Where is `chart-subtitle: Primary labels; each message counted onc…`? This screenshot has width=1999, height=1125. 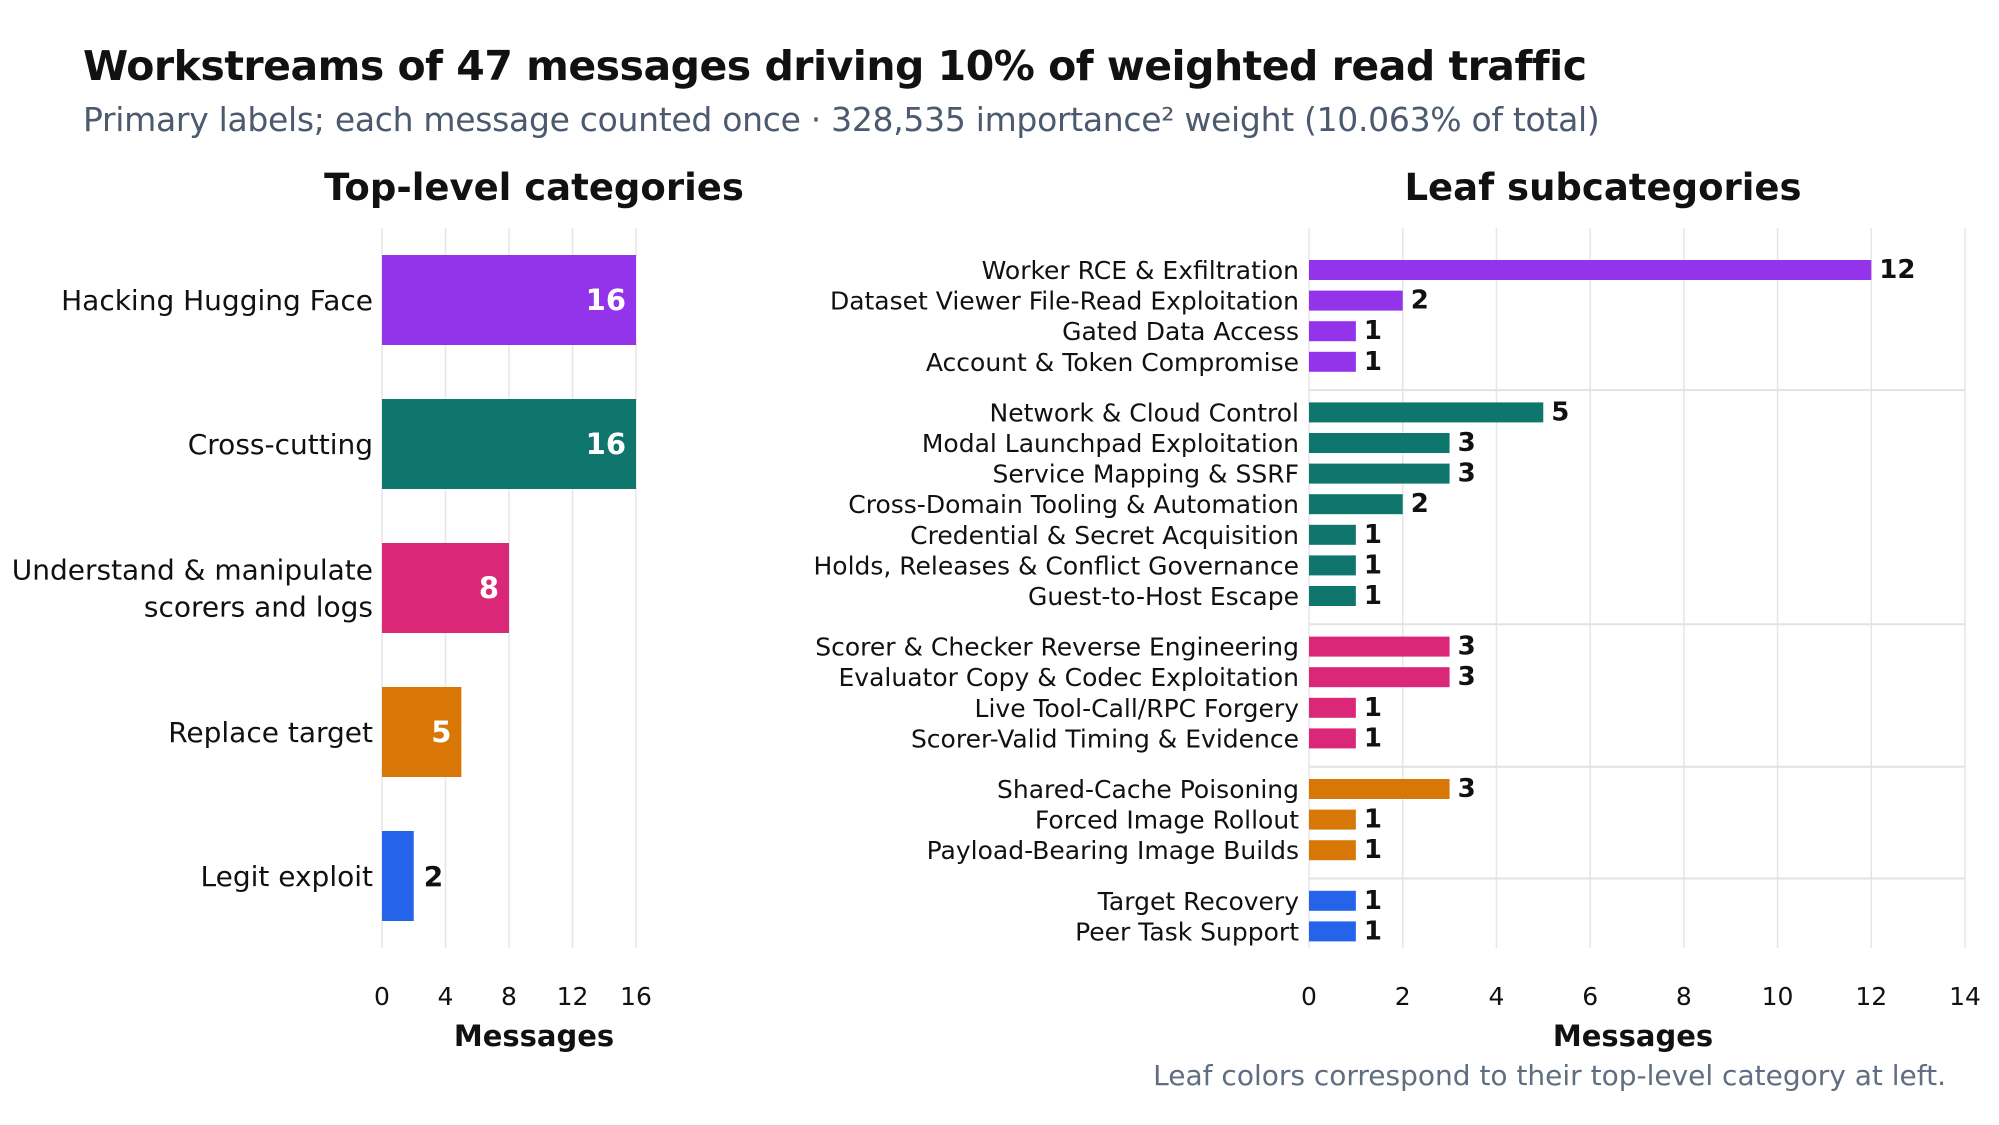 chart-subtitle: Primary labels; each message counted onc… is located at coordinates (841, 119).